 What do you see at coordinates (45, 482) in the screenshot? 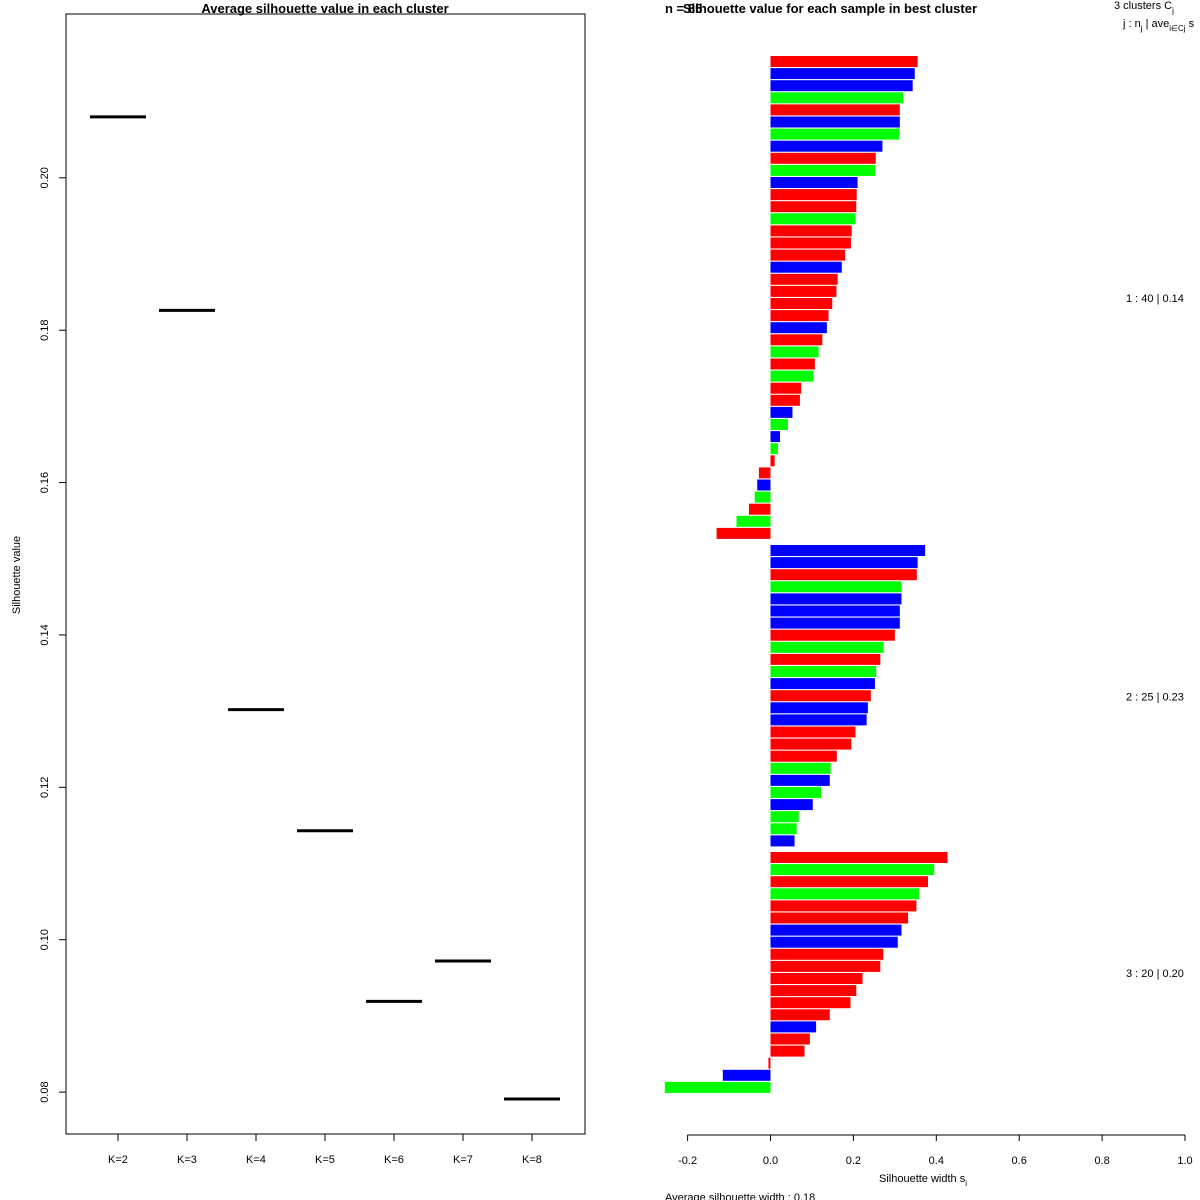
I see `y-tick-label: 0.16` at bounding box center [45, 482].